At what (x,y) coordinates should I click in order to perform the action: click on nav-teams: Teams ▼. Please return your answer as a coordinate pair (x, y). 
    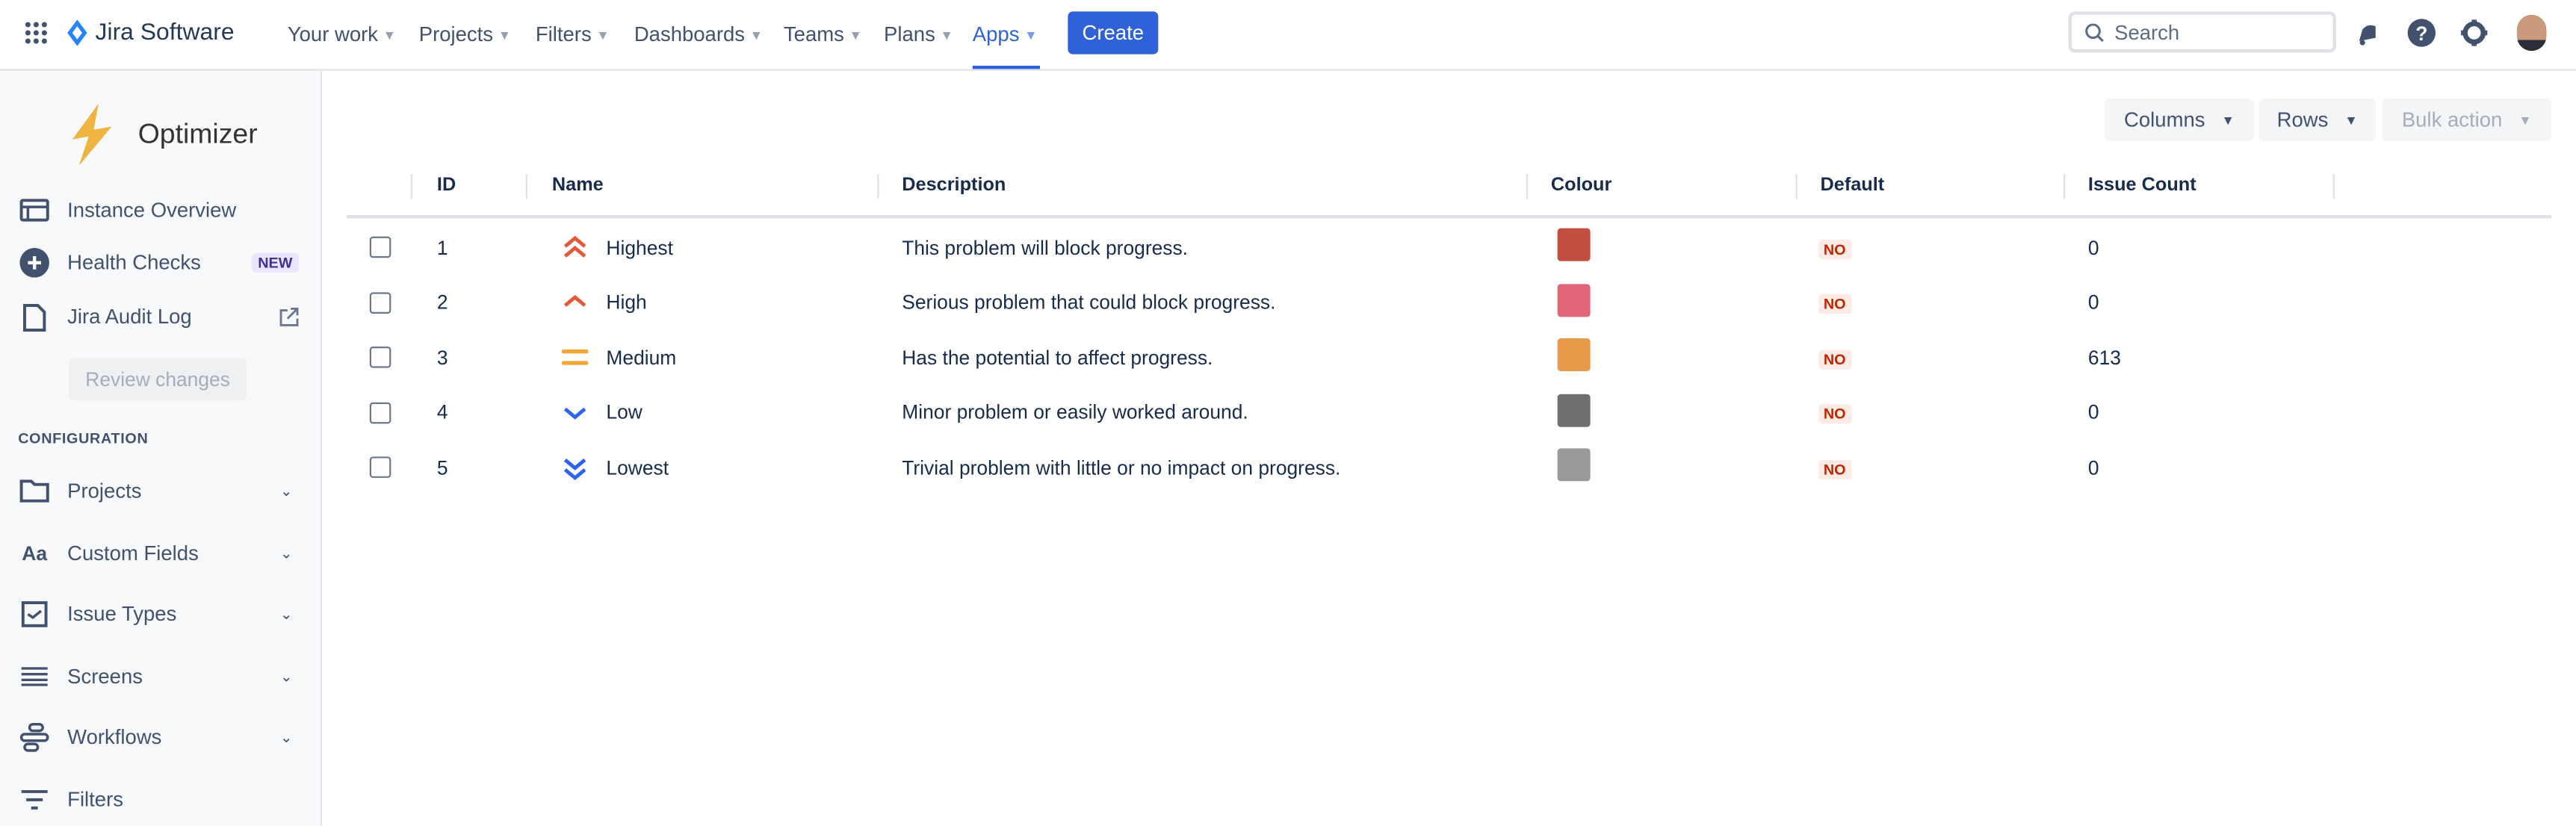
    Looking at the image, I should click on (822, 34).